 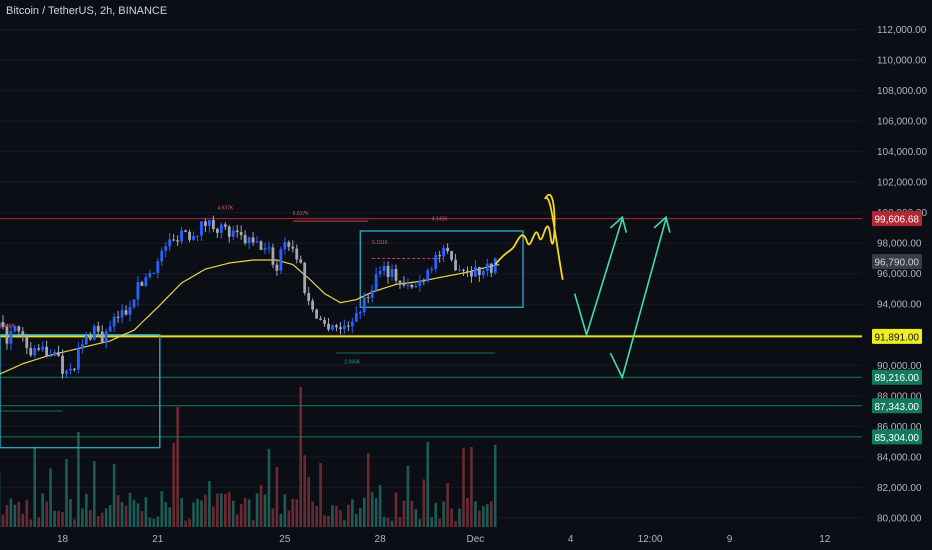 I want to click on time-axis: 18 21 25 28 Dec 4 12:00 9 12, so click(x=444, y=539).